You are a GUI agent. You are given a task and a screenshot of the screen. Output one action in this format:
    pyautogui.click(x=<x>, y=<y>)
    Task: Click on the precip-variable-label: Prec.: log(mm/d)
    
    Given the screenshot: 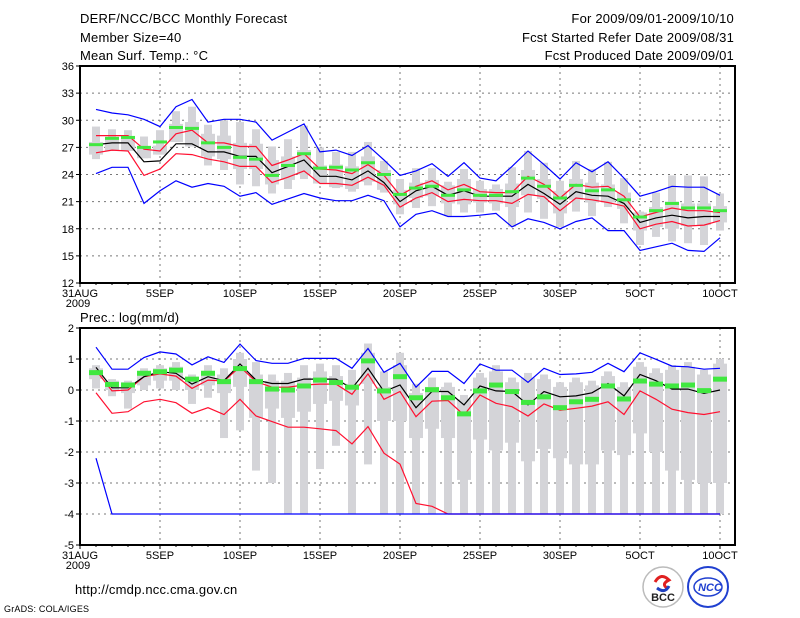 What is the action you would take?
    pyautogui.click(x=130, y=317)
    